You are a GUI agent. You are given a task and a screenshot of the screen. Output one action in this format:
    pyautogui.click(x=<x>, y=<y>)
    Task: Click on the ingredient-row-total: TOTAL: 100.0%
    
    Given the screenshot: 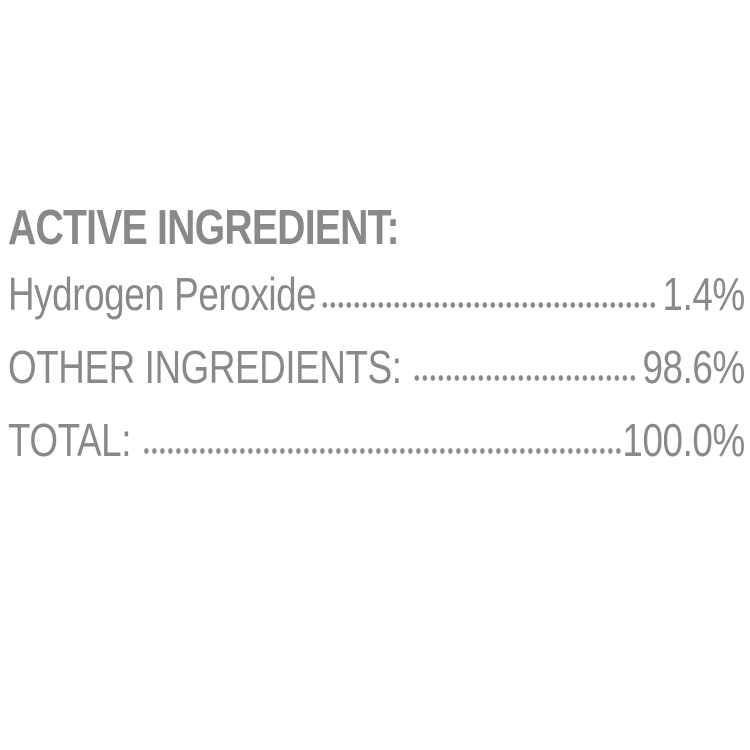 What is the action you would take?
    pyautogui.click(x=376, y=440)
    